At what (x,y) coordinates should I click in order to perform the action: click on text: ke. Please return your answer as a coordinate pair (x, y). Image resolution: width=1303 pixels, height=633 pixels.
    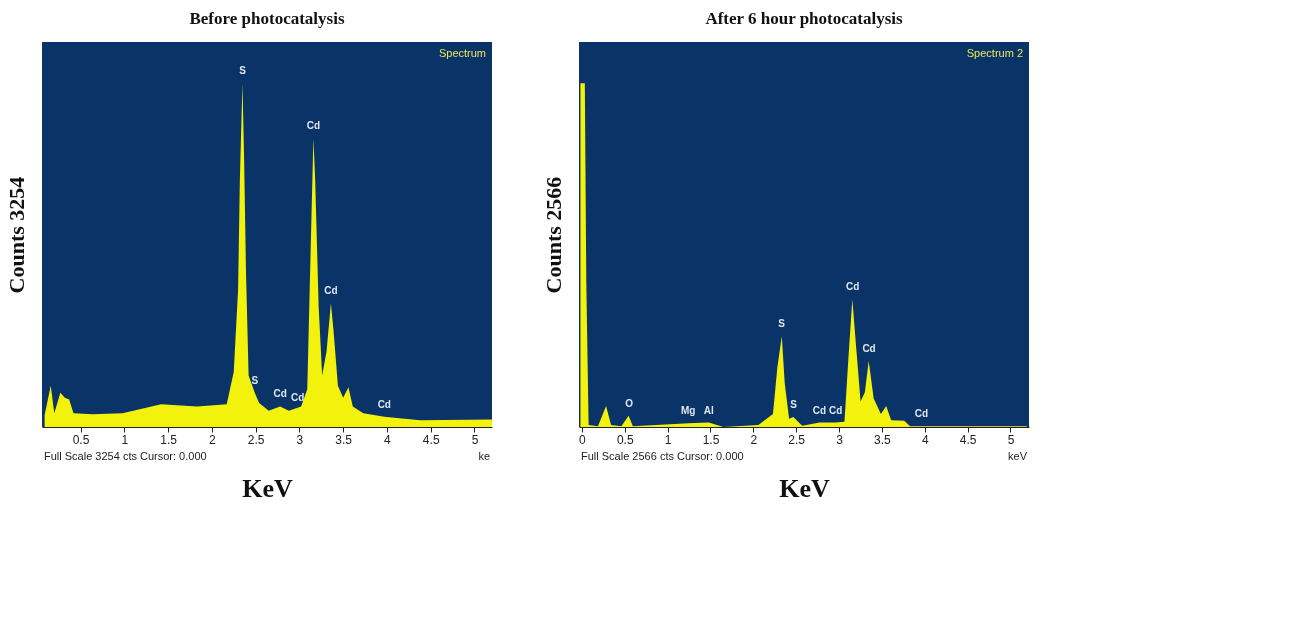
    Looking at the image, I should click on (484, 456).